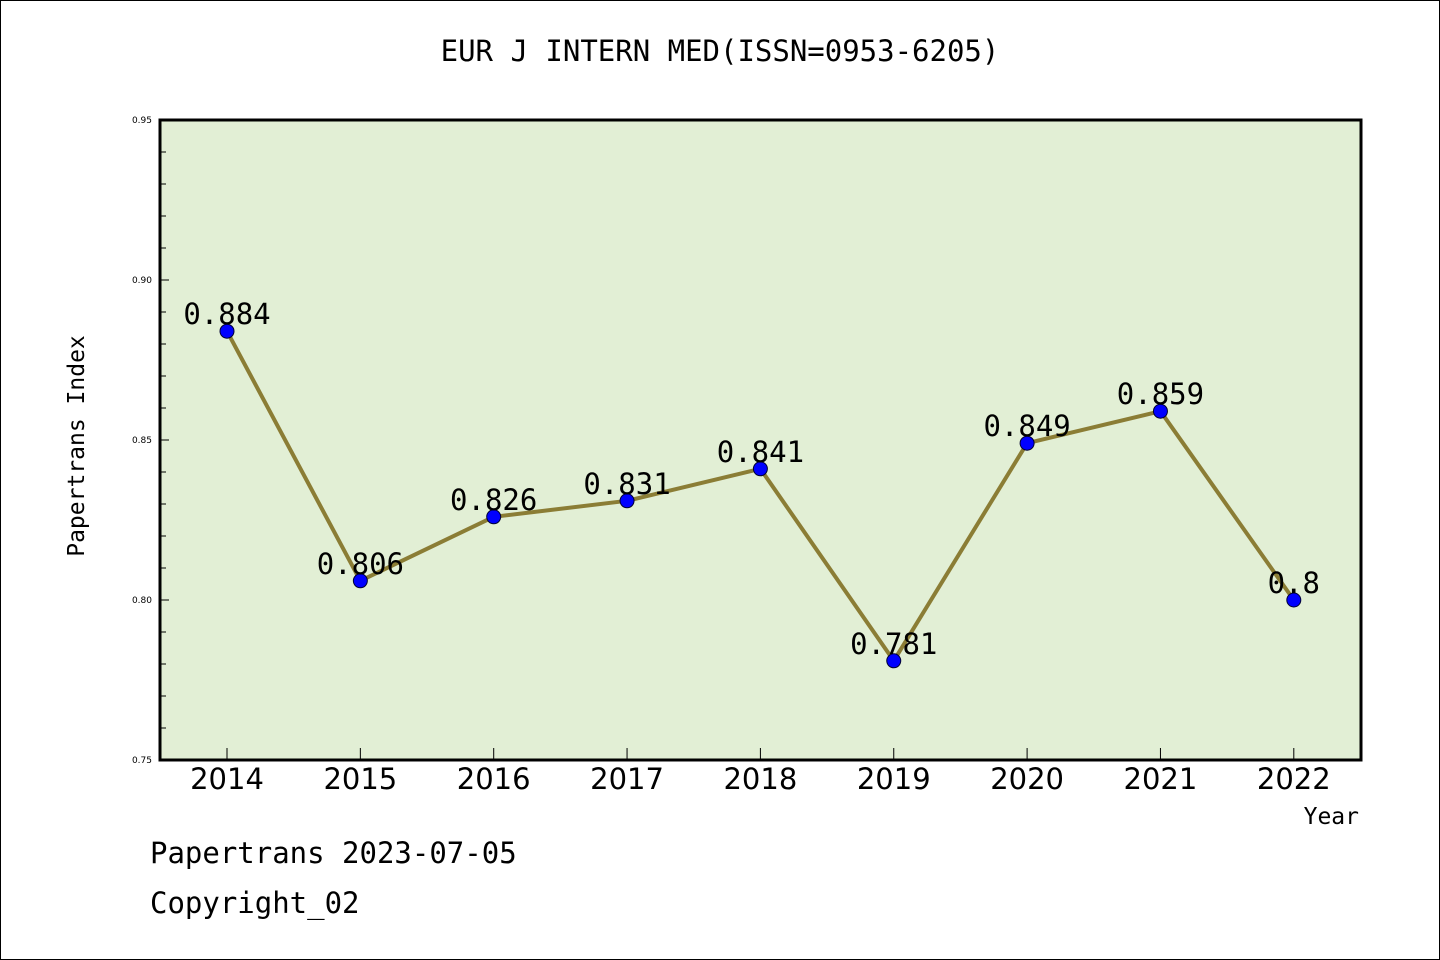  Describe the element at coordinates (1161, 779) in the screenshot. I see `x-tick-label: 2021` at that location.